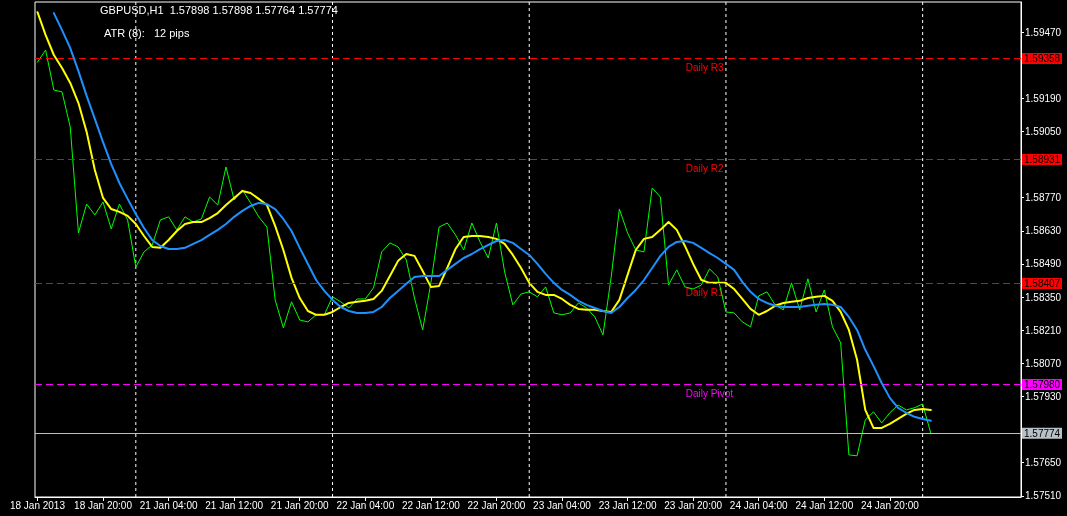  What do you see at coordinates (1042, 160) in the screenshot?
I see `text: 1.58931` at bounding box center [1042, 160].